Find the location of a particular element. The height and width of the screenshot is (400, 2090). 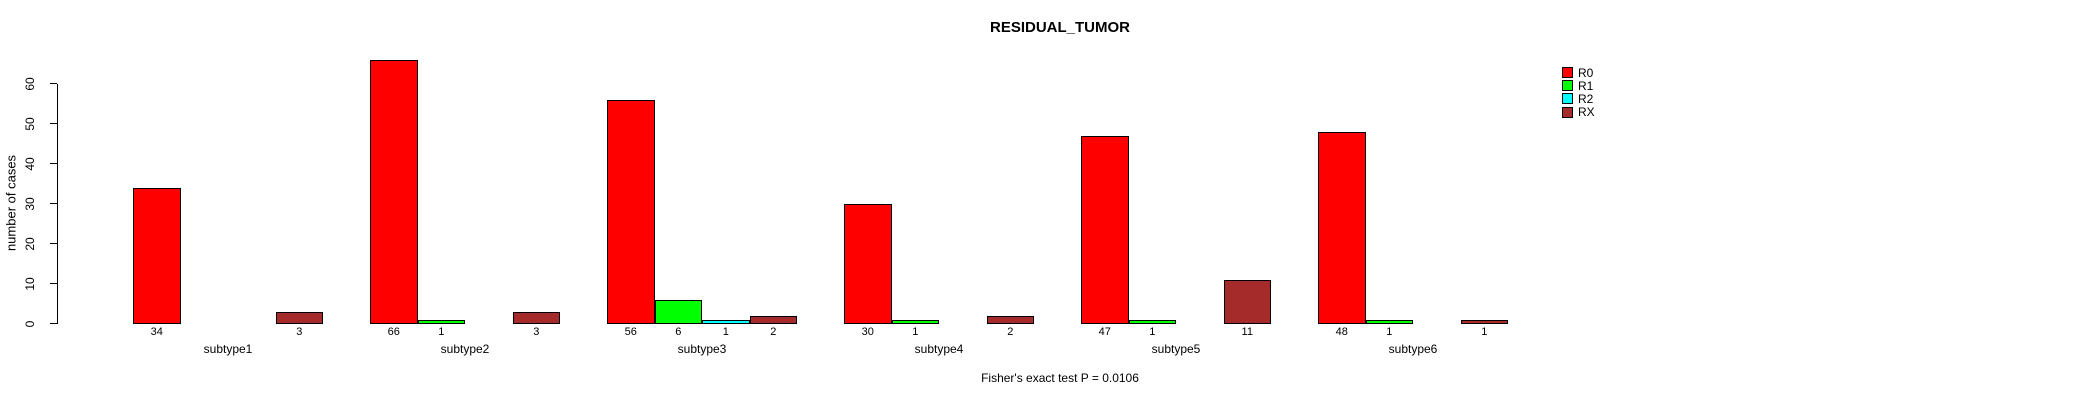

y-tick-label: 30 is located at coordinates (30, 203).